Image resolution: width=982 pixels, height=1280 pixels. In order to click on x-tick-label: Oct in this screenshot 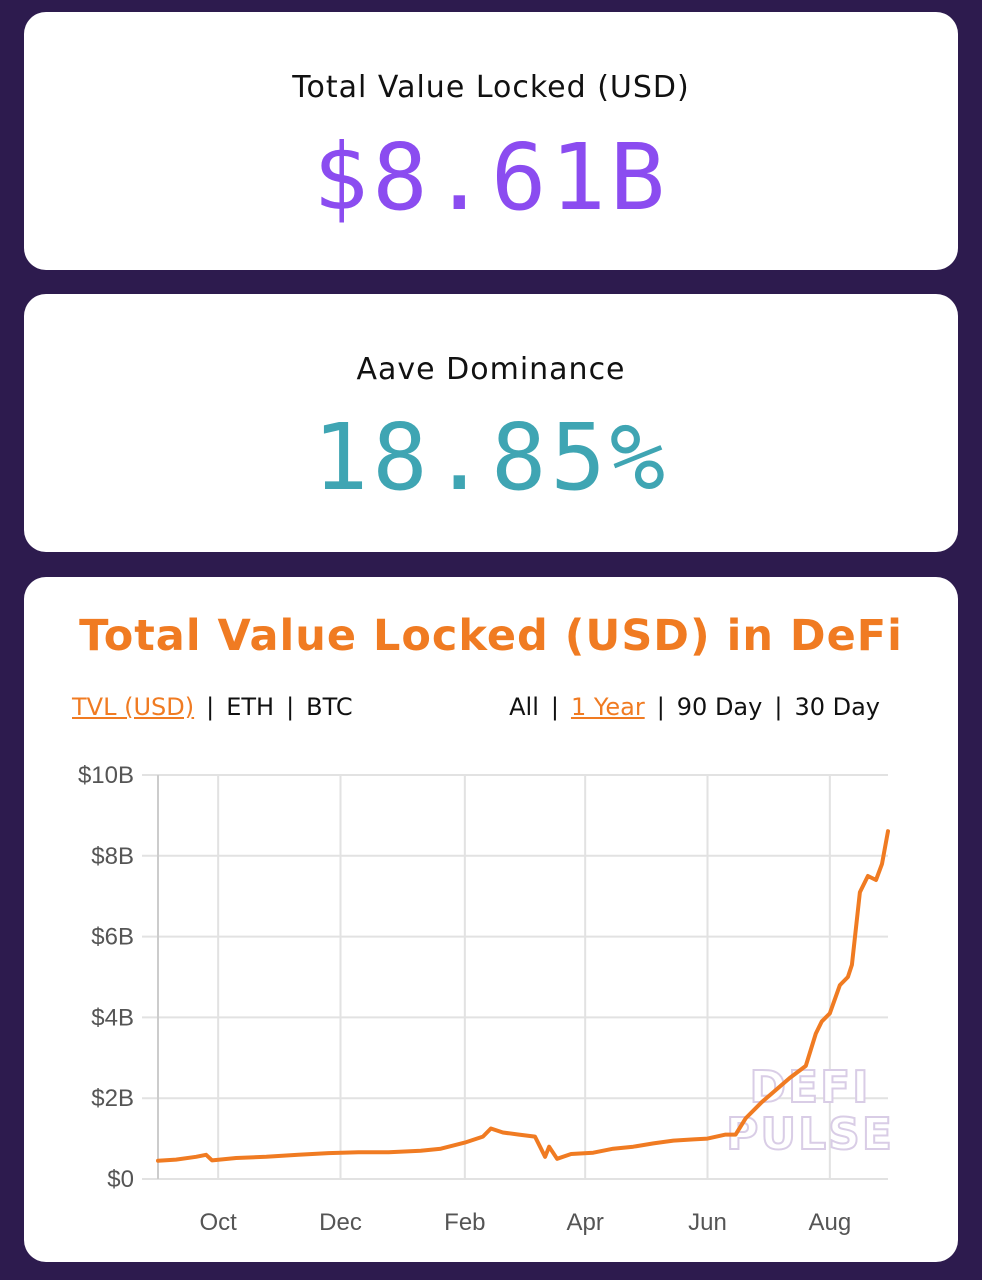, I will do `click(218, 1222)`.